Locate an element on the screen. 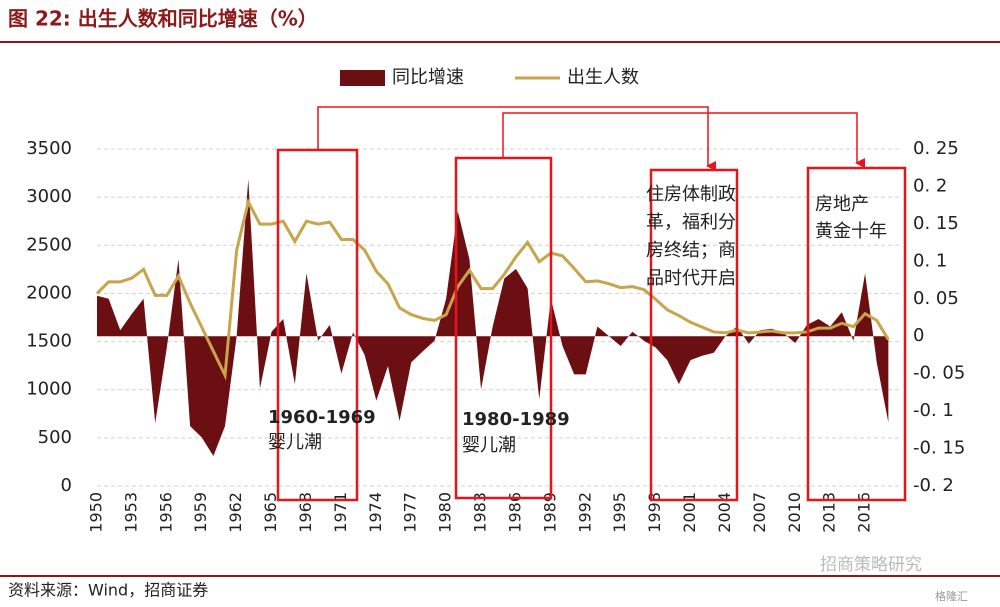  x-tick-label: 1950 is located at coordinates (96, 512).